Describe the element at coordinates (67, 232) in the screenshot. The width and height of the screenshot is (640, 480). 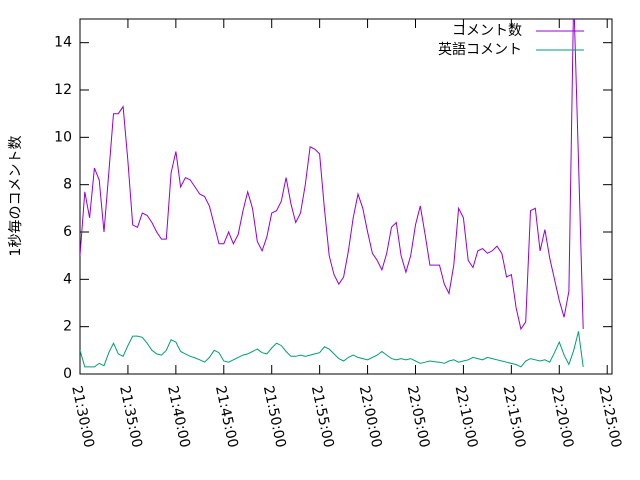
I see `y-tick-label: 6` at that location.